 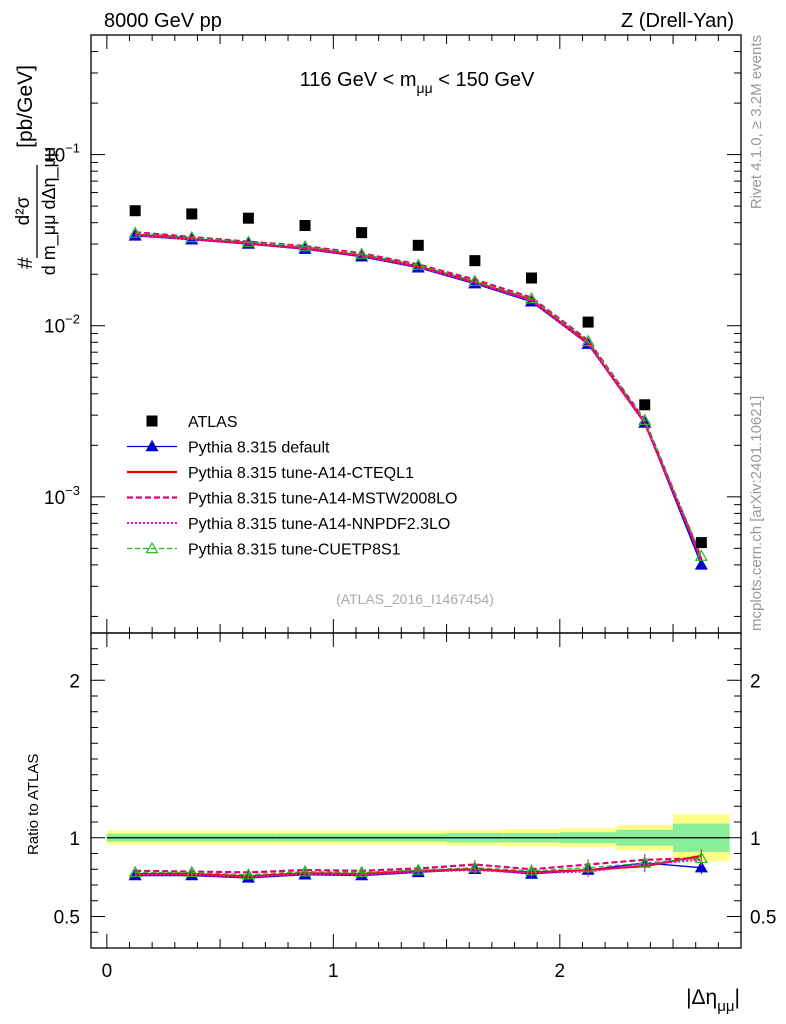 I want to click on main-y-tick-labels: 10⁻¹ 10⁻² 10⁻³, so click(x=62, y=325).